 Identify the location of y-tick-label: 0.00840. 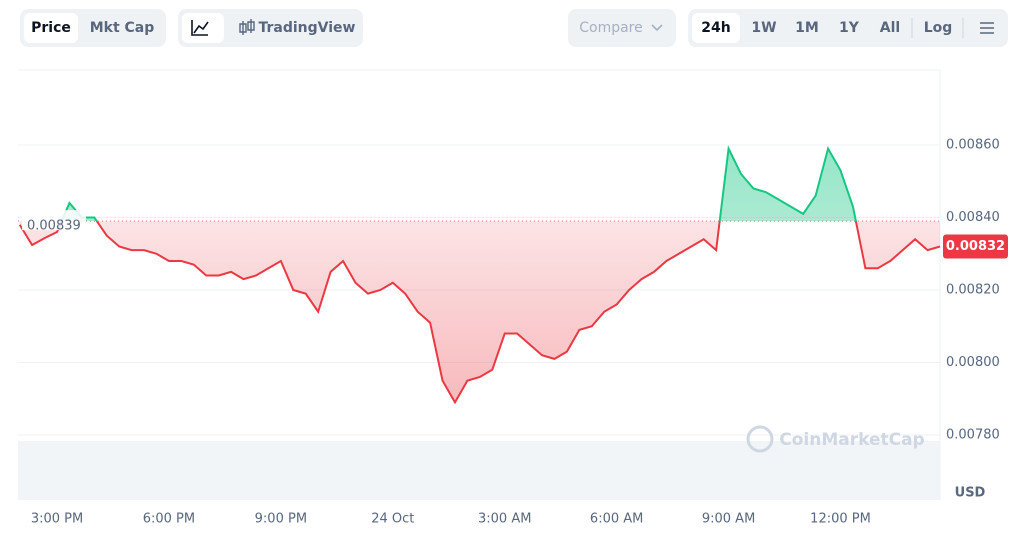
(973, 217).